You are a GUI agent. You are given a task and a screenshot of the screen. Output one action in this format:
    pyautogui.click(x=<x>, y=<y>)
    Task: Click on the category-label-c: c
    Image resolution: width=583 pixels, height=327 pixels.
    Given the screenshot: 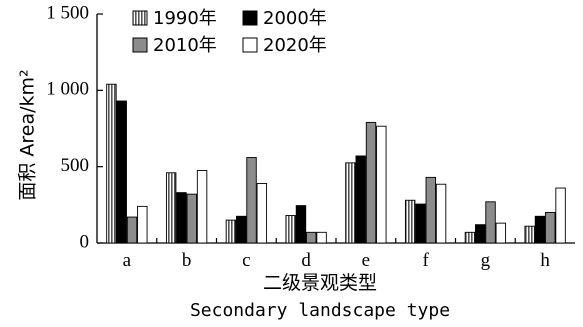 What is the action you would take?
    pyautogui.click(x=246, y=260)
    